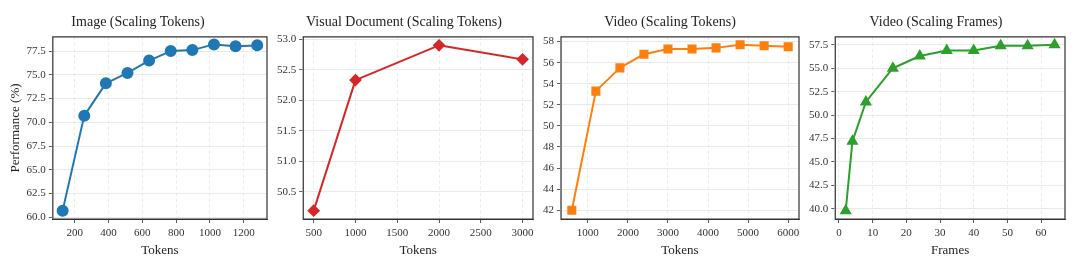 The height and width of the screenshot is (266, 1080). What do you see at coordinates (1007, 231) in the screenshot?
I see `x-tick-label: 50` at bounding box center [1007, 231].